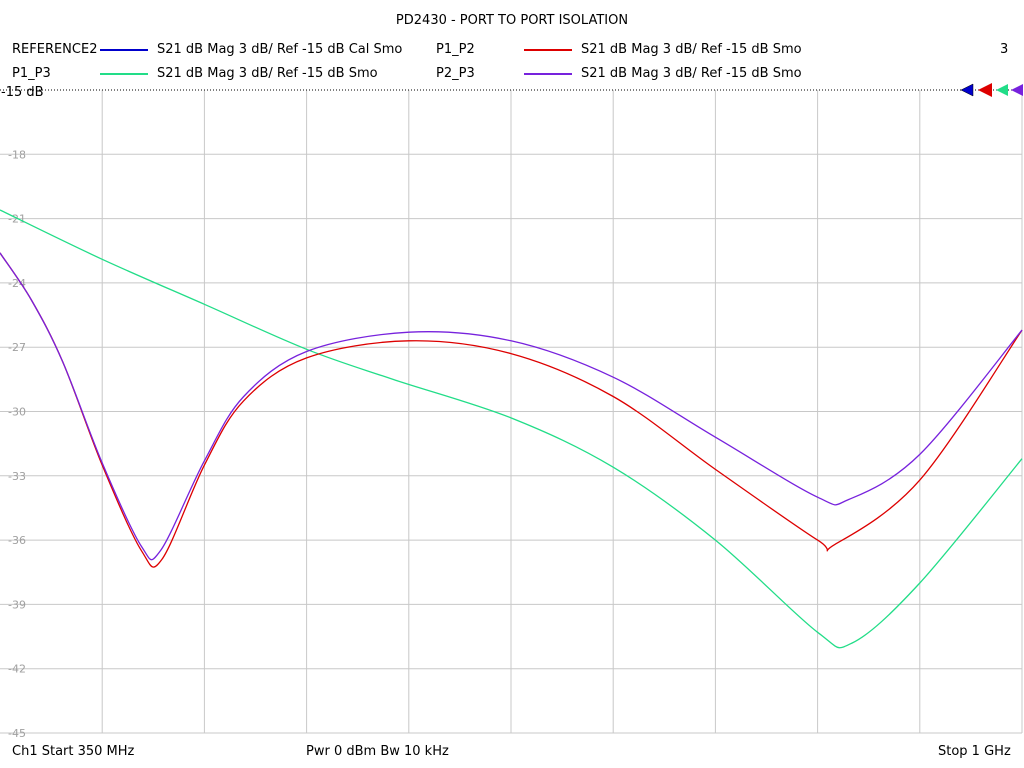  Describe the element at coordinates (267, 73) in the screenshot. I see `legend-desc-p1p3: S21 dB Mag 3 dB/ Ref -15 dB Smo` at that location.